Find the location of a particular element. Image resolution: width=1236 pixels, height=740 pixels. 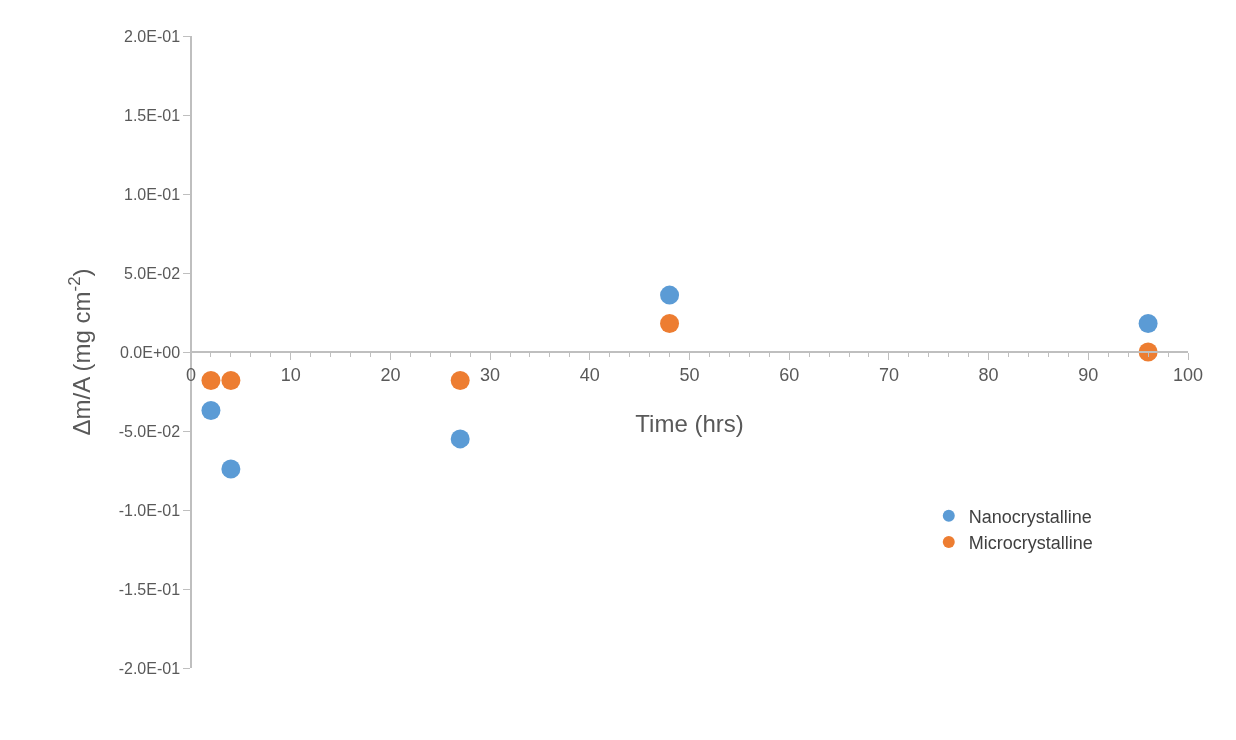

x-tick-label: 100 is located at coordinates (1188, 375).